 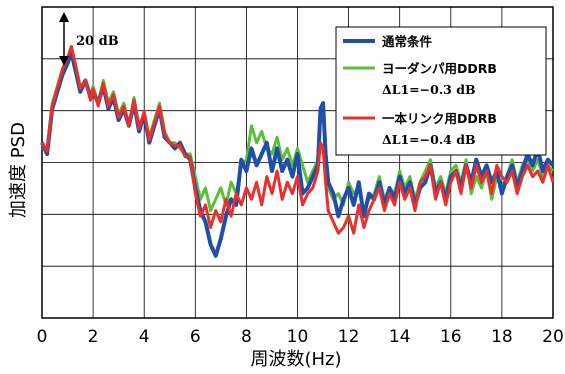 I want to click on scale-arrow-down, so click(x=64, y=61).